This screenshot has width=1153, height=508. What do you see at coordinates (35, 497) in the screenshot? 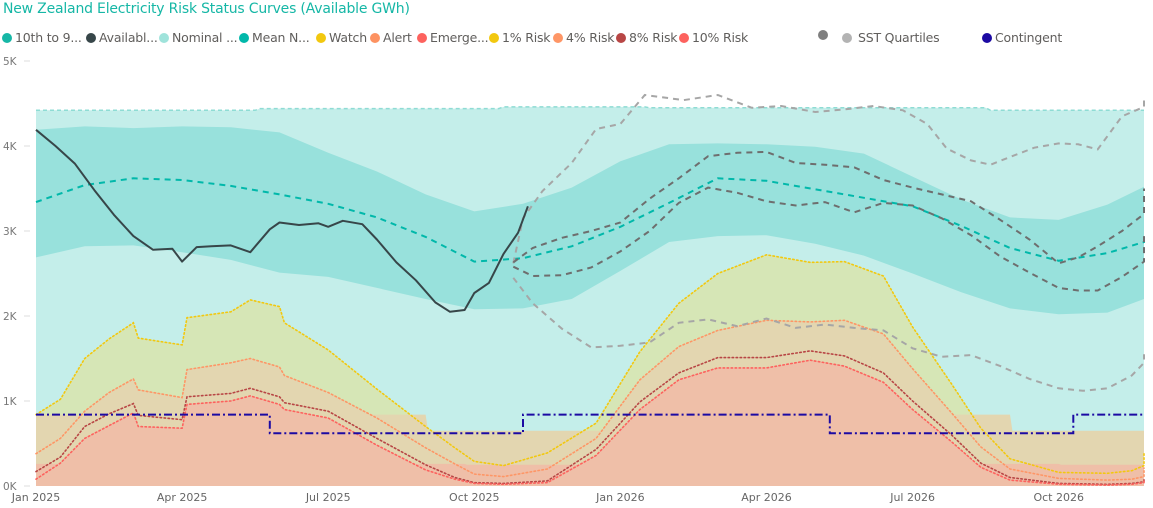
I see `x-tick-label: Jan 2025` at bounding box center [35, 497].